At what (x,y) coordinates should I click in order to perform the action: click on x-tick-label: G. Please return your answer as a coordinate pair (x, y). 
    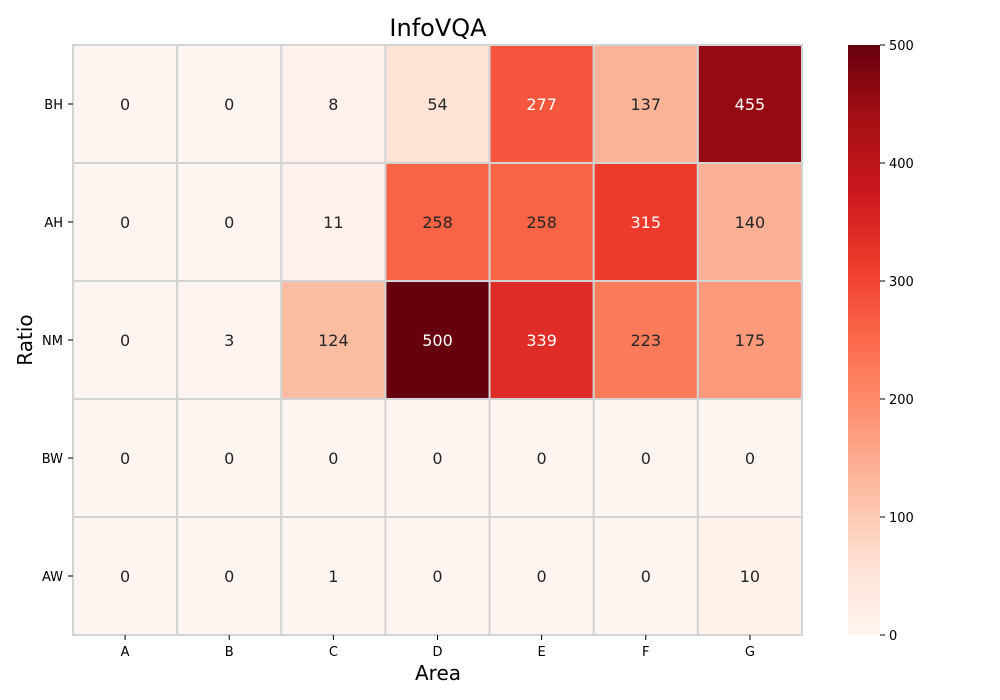
    Looking at the image, I should click on (750, 652).